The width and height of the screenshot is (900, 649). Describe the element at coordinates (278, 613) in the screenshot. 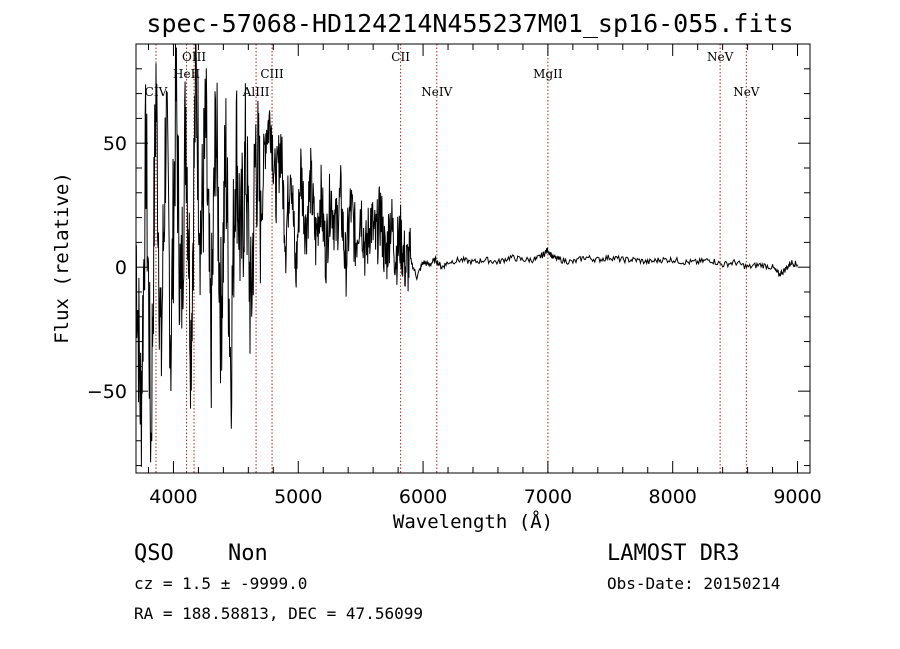

I see `coordinates-text: RA = 188.58813, DEC = 47.56099` at that location.